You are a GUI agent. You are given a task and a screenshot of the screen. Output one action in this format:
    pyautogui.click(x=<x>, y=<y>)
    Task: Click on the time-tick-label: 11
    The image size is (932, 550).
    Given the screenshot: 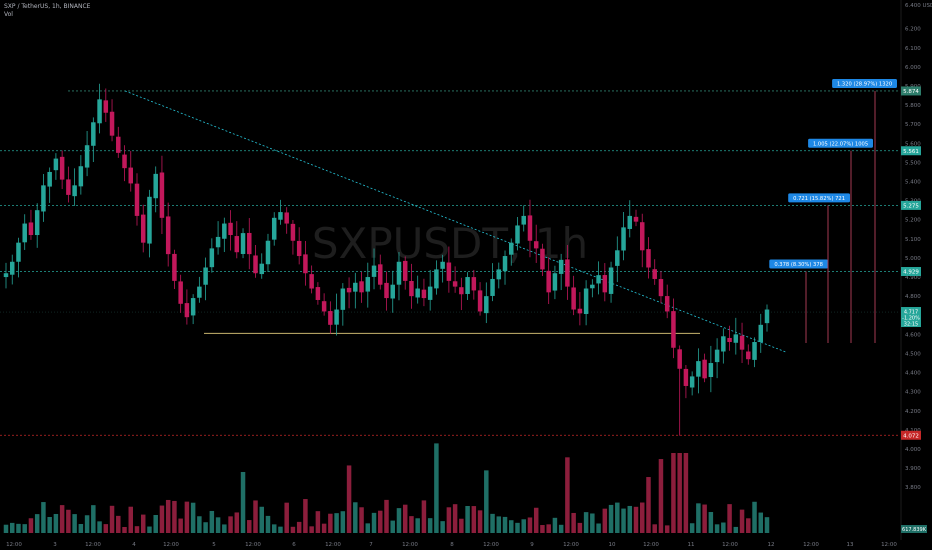 What is the action you would take?
    pyautogui.click(x=691, y=545)
    